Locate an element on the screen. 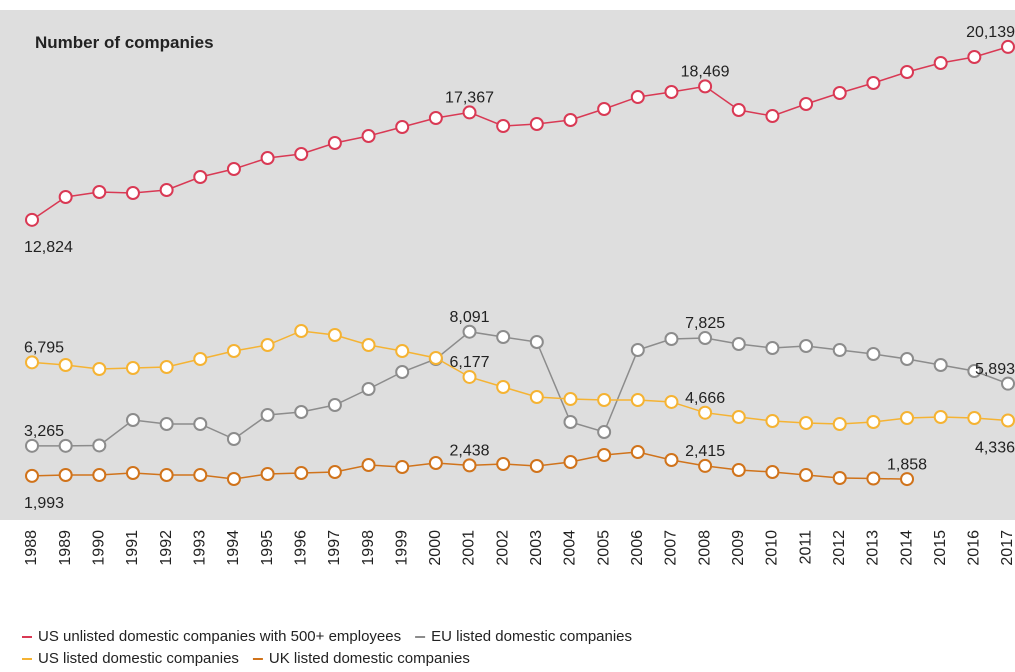 The width and height of the screenshot is (1015, 672). x-tick-label: 2011 is located at coordinates (805, 547).